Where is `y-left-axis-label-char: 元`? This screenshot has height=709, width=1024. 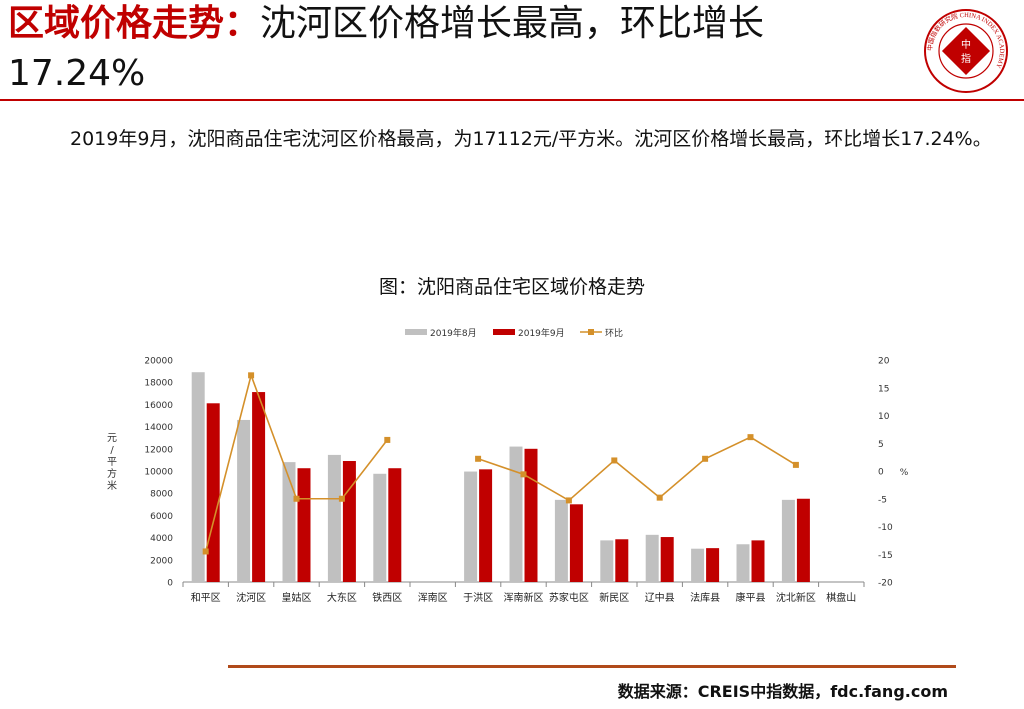 y-left-axis-label-char: 元 is located at coordinates (112, 438).